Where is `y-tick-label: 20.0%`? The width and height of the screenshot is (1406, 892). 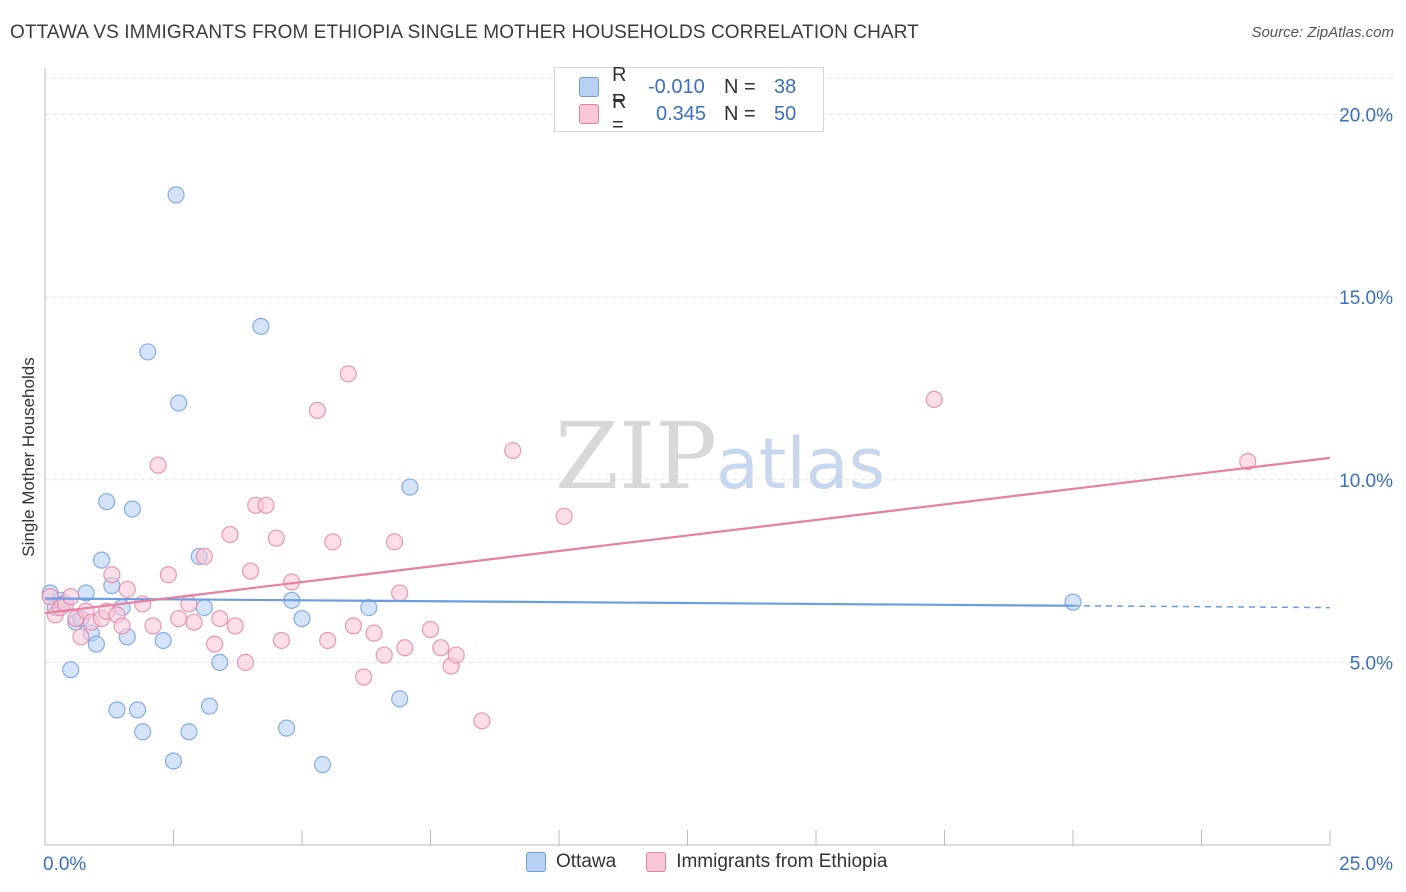
y-tick-label: 20.0% is located at coordinates (1366, 116).